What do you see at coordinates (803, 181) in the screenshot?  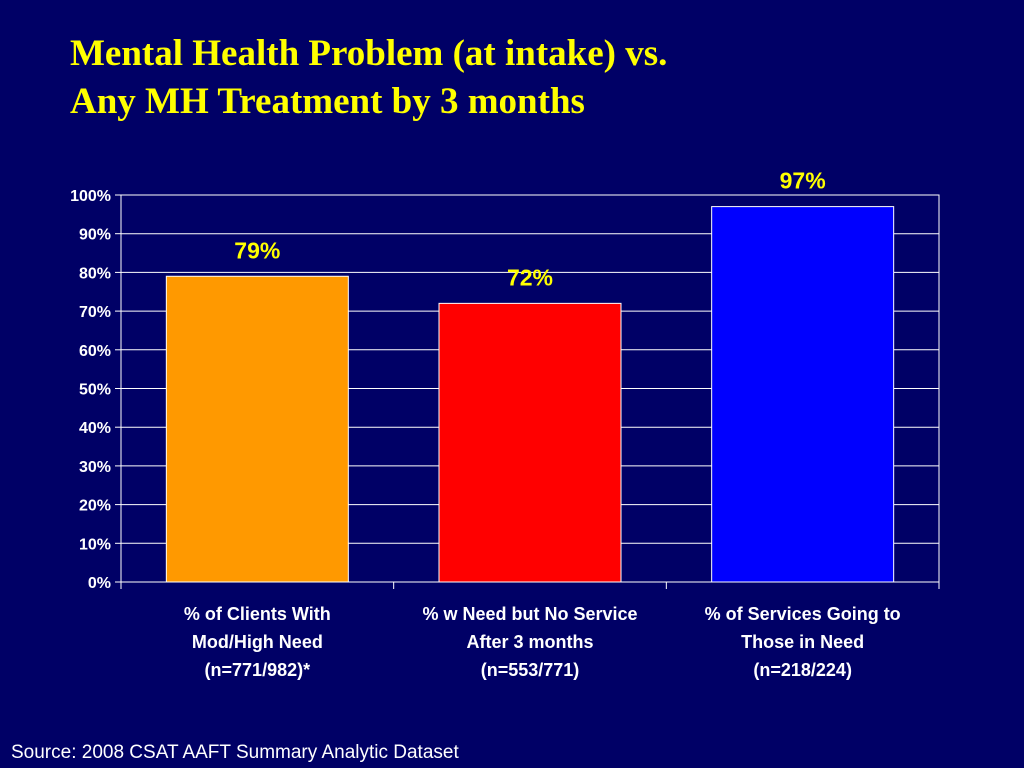 I see `data-label: 97%` at bounding box center [803, 181].